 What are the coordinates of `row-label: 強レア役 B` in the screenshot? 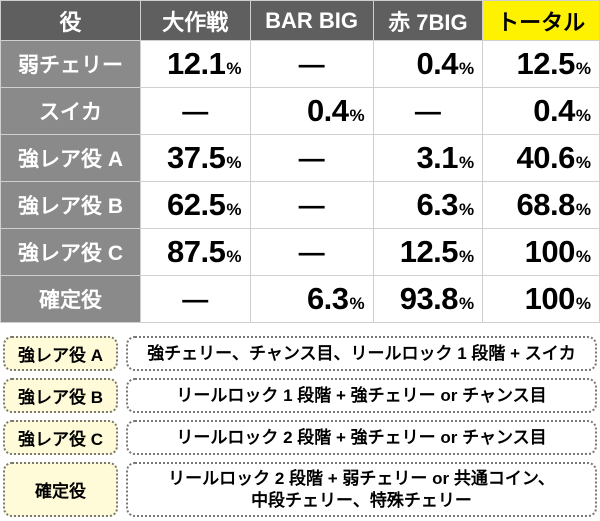 It's located at (70, 205).